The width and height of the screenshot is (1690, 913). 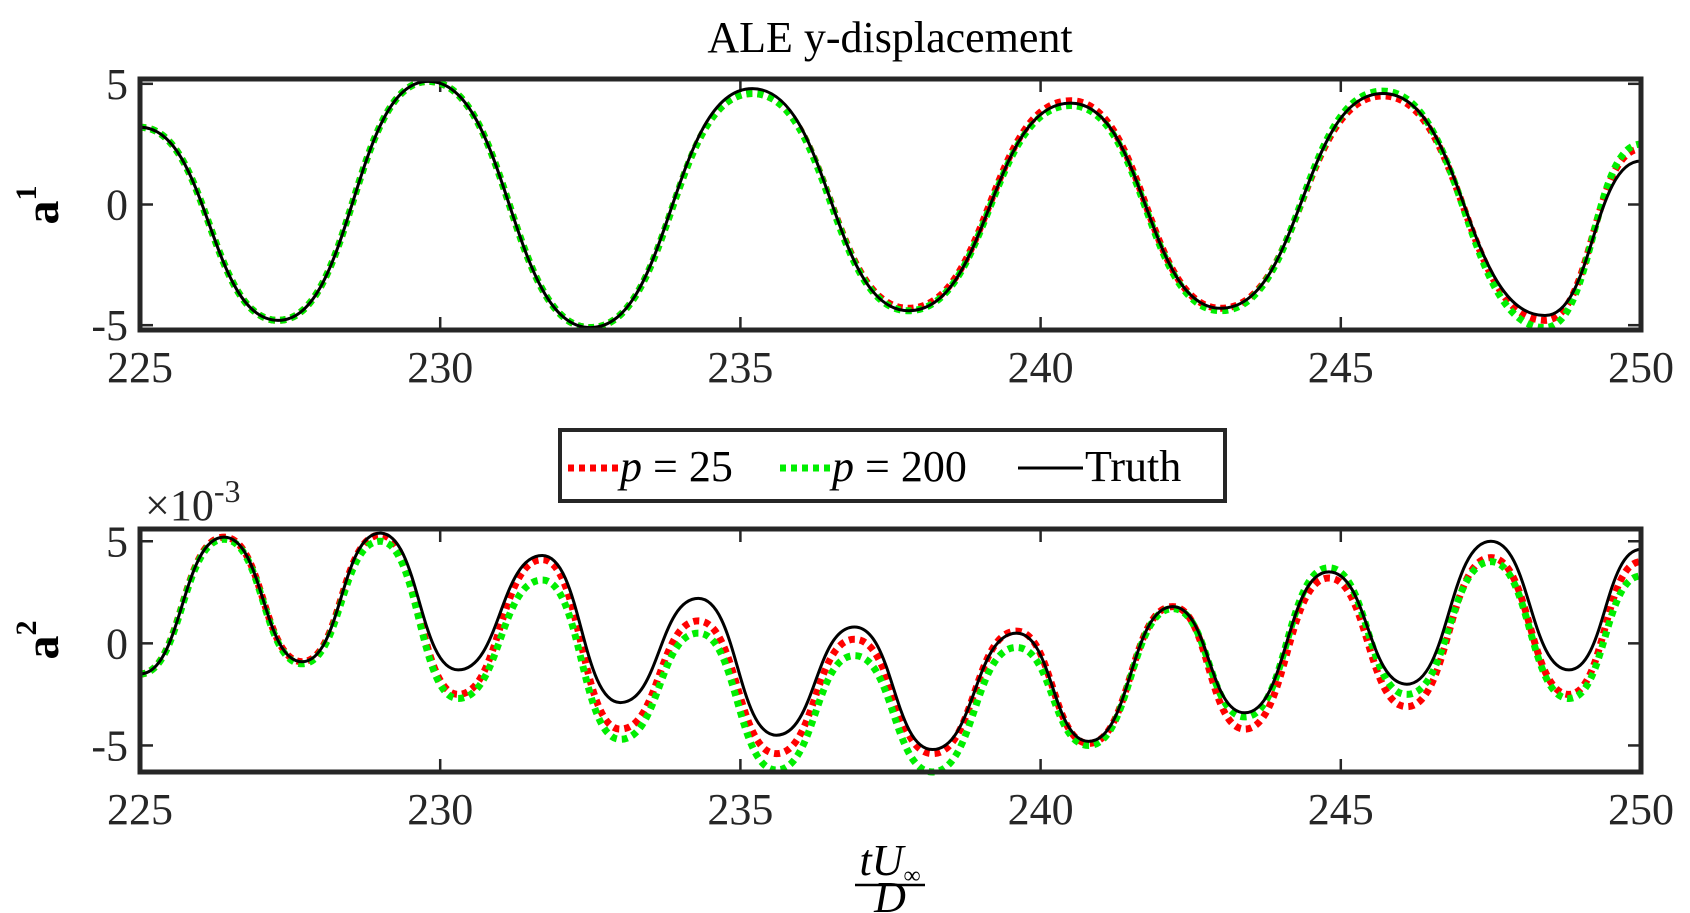 What do you see at coordinates (117, 205) in the screenshot?
I see `top-y-tick-label: 0` at bounding box center [117, 205].